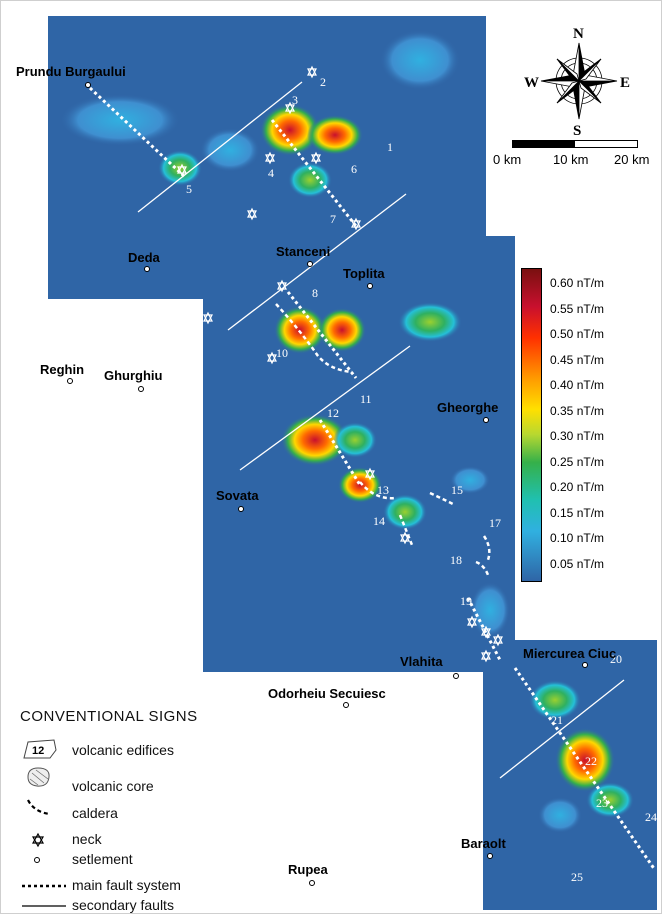 The width and height of the screenshot is (662, 914). I want to click on scale-bar-black, so click(544, 144).